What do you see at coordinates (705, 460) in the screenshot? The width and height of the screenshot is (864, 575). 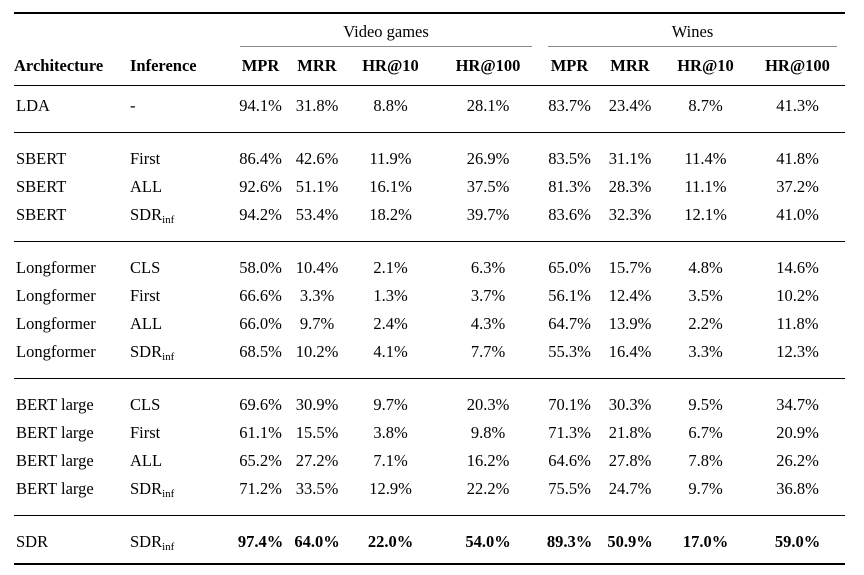 I see `value-cell: 7.8%` at bounding box center [705, 460].